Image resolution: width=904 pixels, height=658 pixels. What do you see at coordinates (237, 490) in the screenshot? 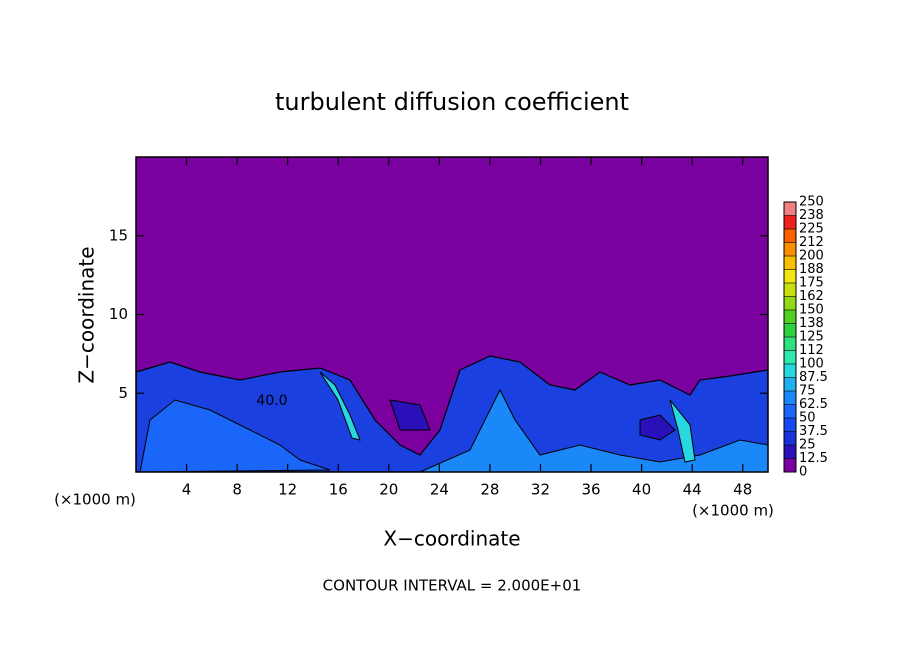
I see `x-tick-label: 8` at bounding box center [237, 490].